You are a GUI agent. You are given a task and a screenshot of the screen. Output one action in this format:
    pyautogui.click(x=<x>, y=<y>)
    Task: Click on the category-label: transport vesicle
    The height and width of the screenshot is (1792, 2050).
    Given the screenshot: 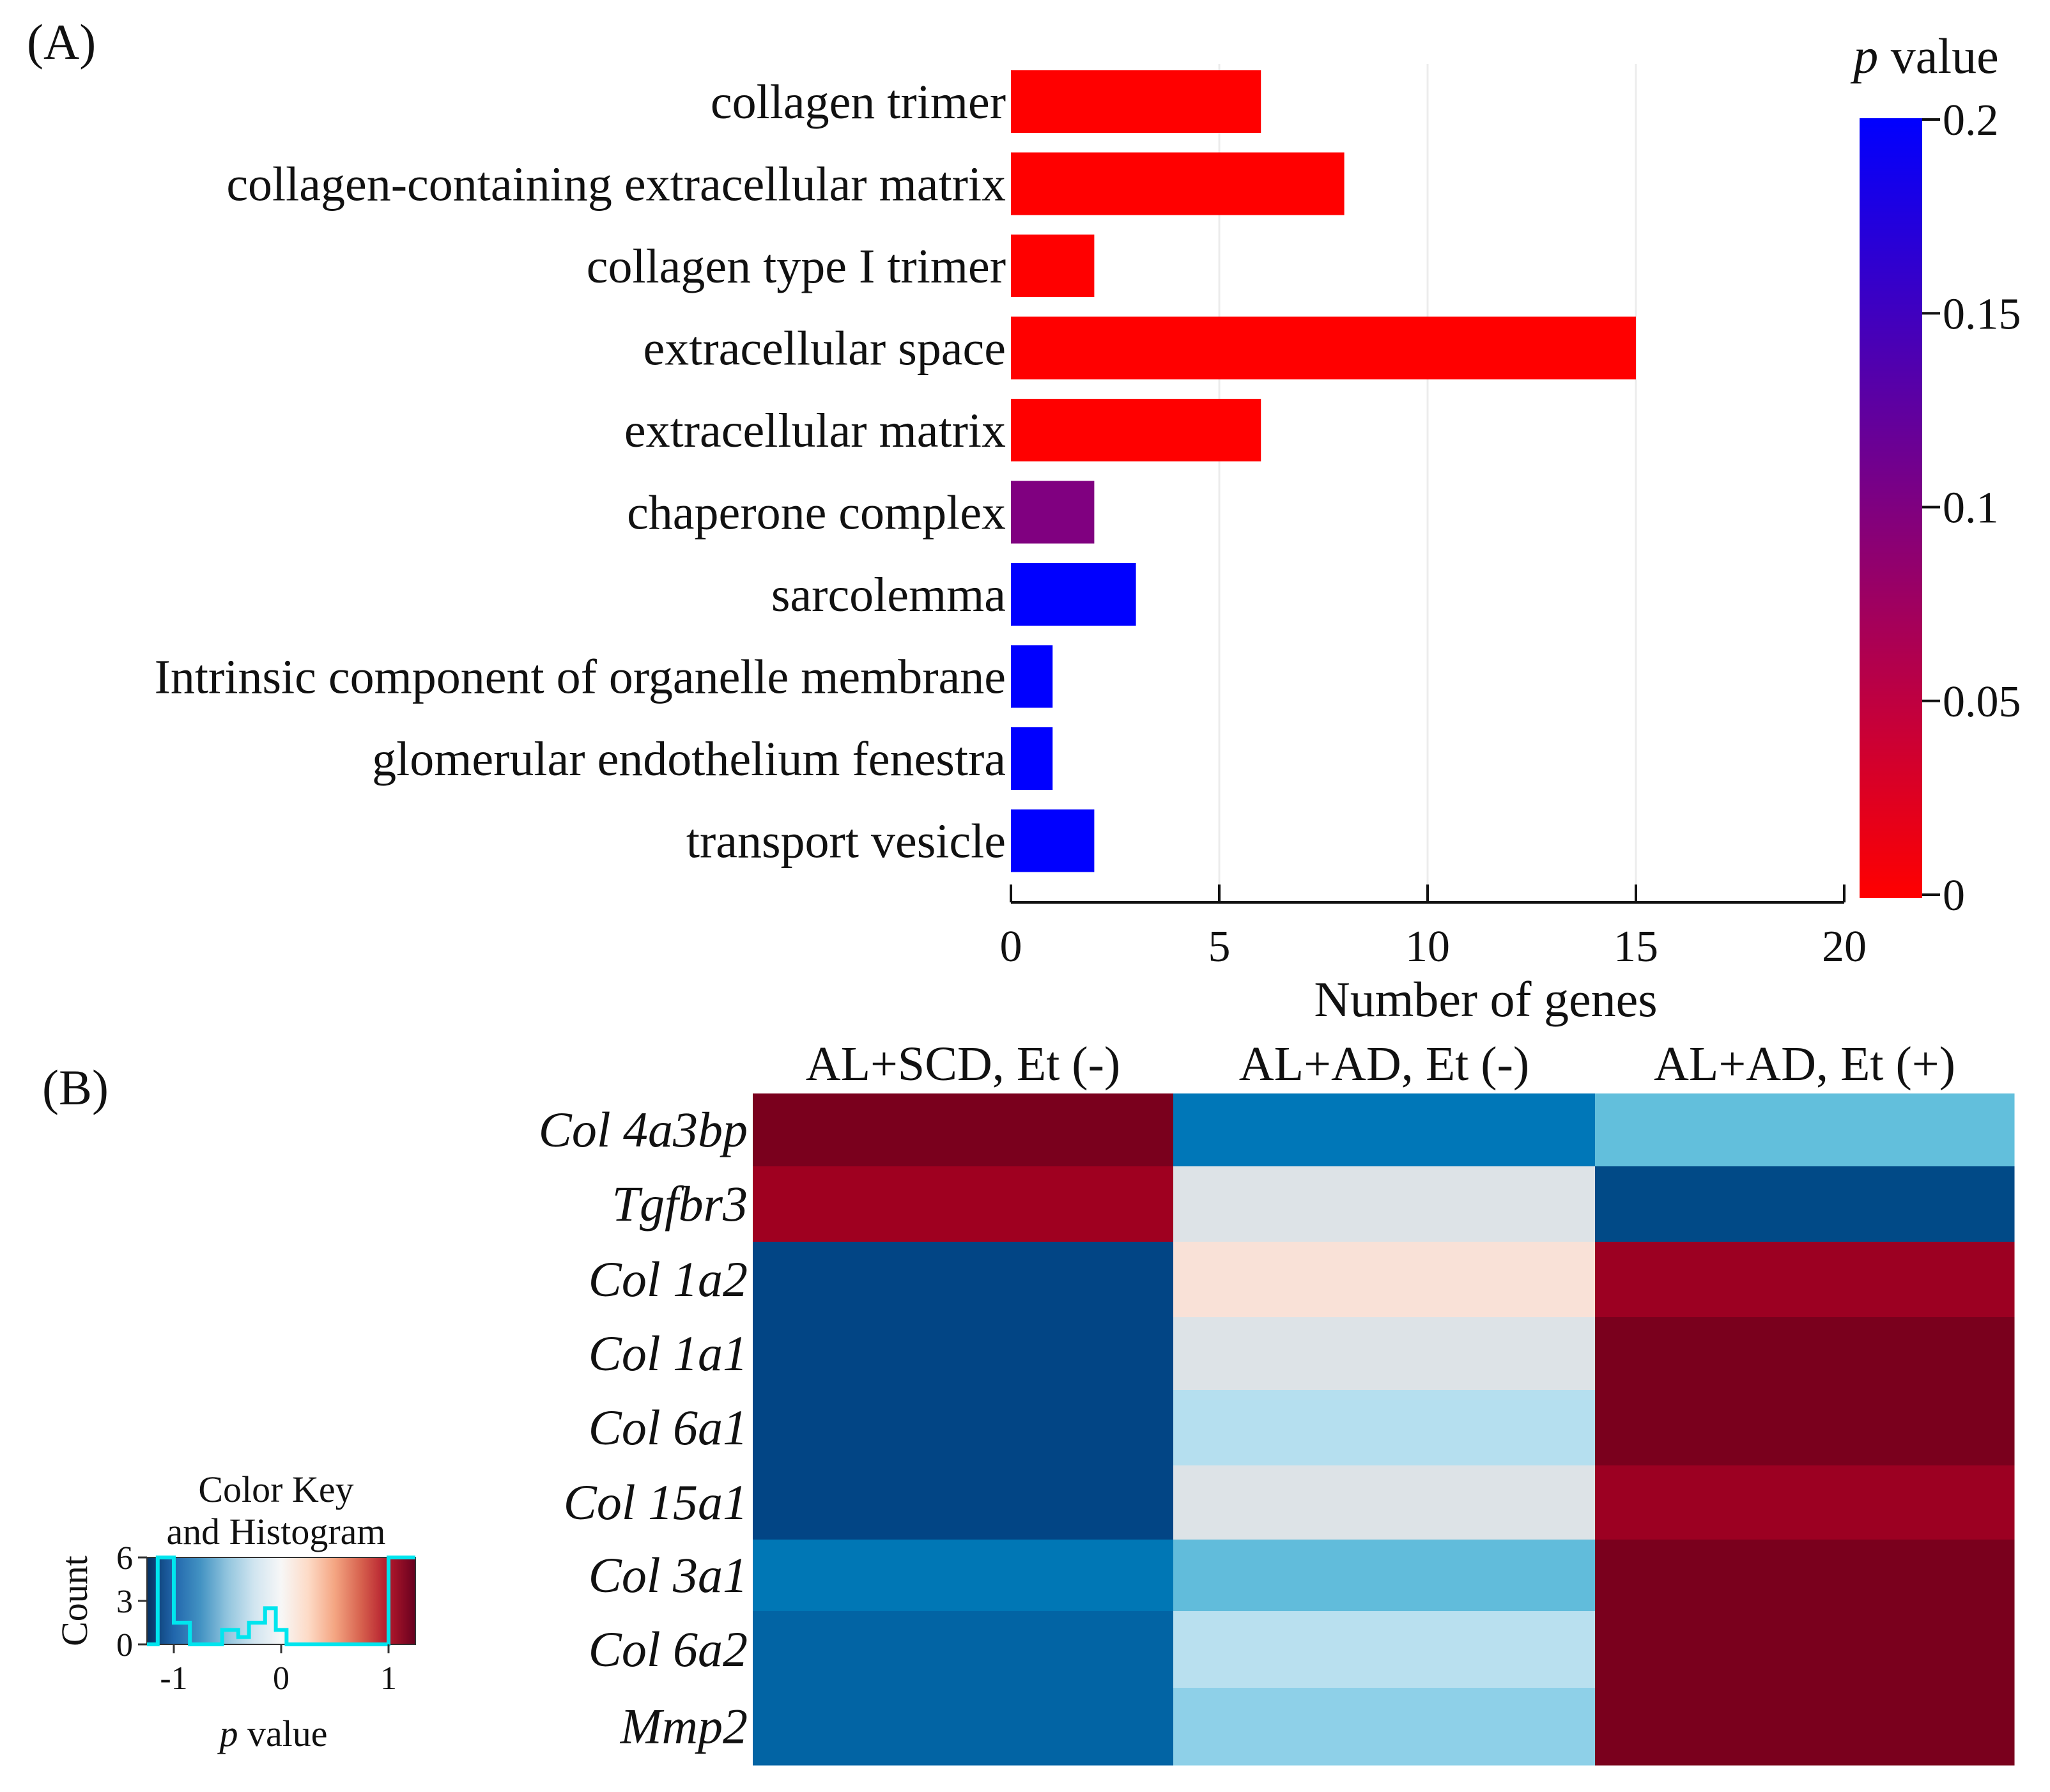 What is the action you would take?
    pyautogui.click(x=846, y=842)
    